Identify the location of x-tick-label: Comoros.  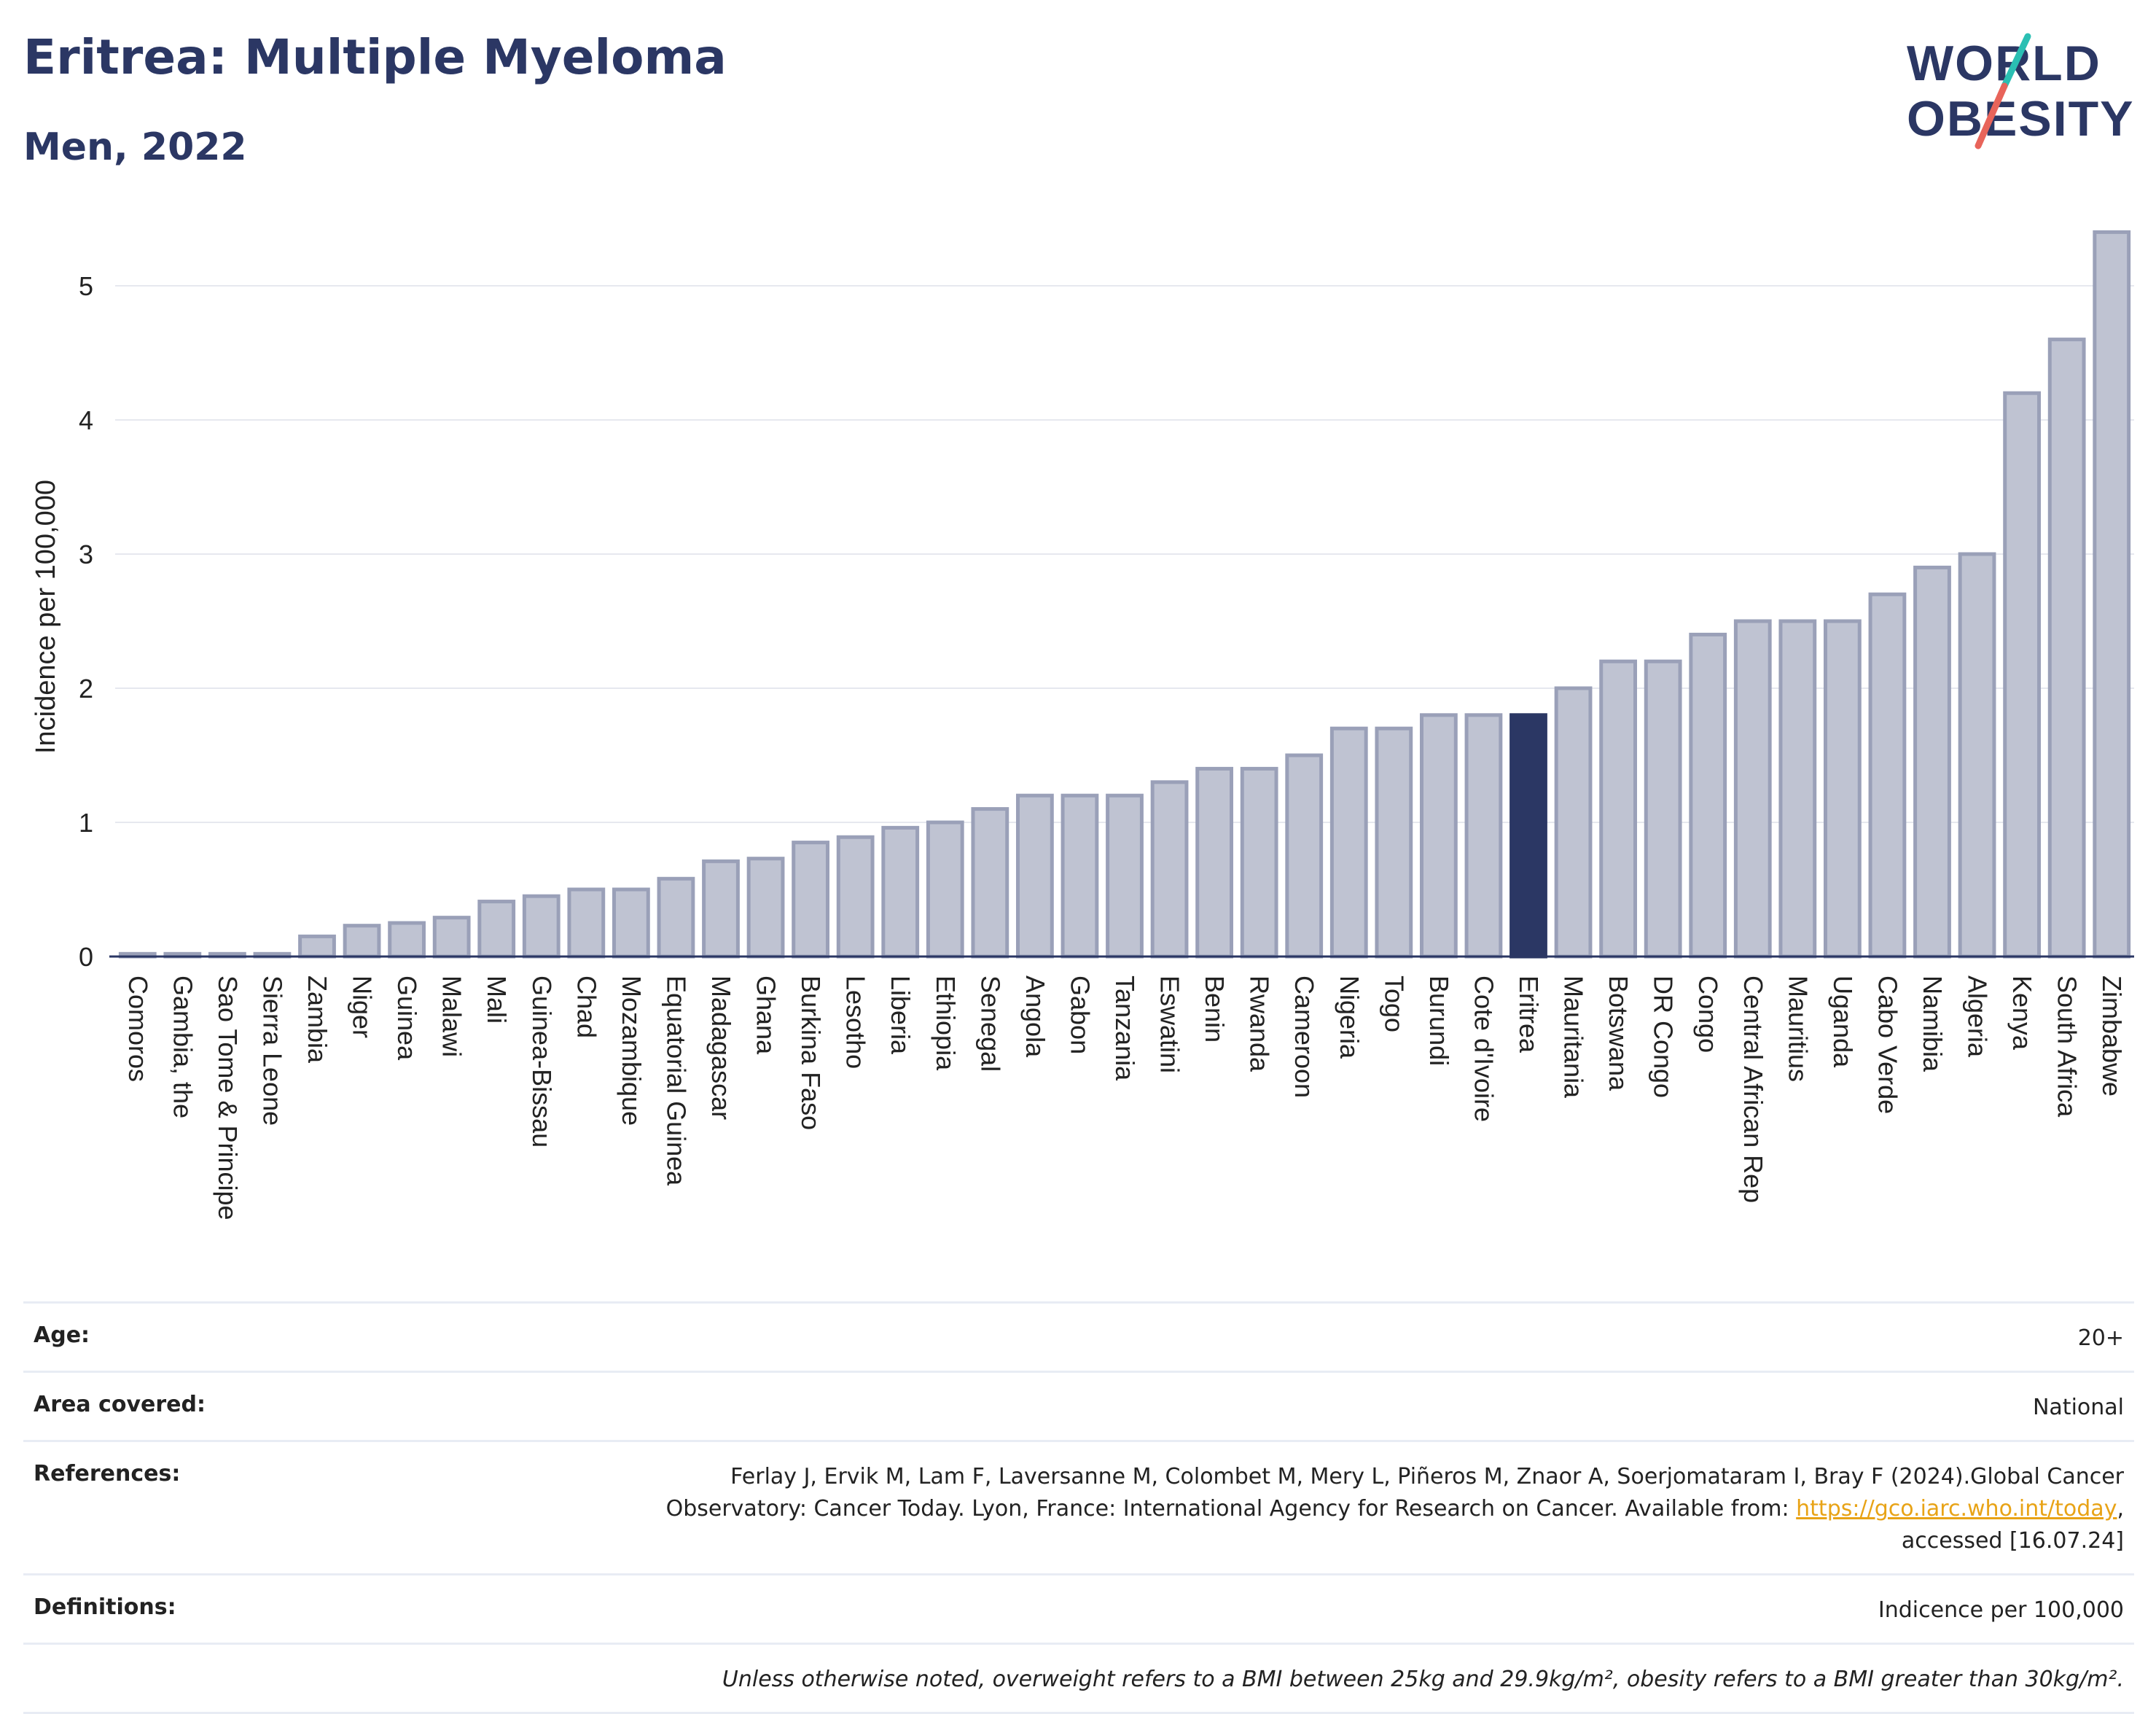
(138, 1029).